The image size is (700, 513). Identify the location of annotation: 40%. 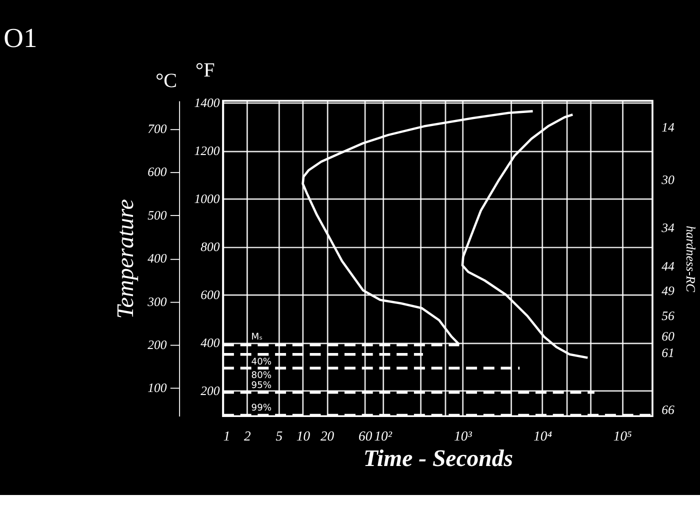
(261, 362).